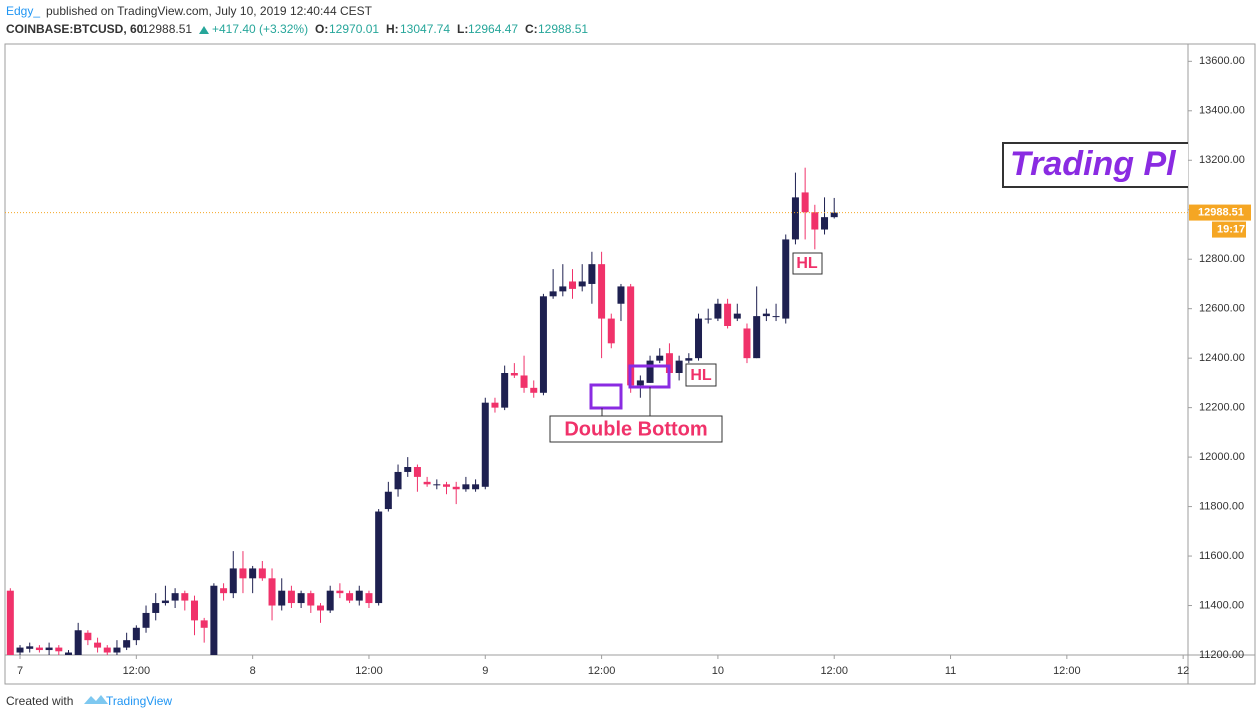 The height and width of the screenshot is (720, 1259). Describe the element at coordinates (321, 29) in the screenshot. I see `o-label: O:` at that location.